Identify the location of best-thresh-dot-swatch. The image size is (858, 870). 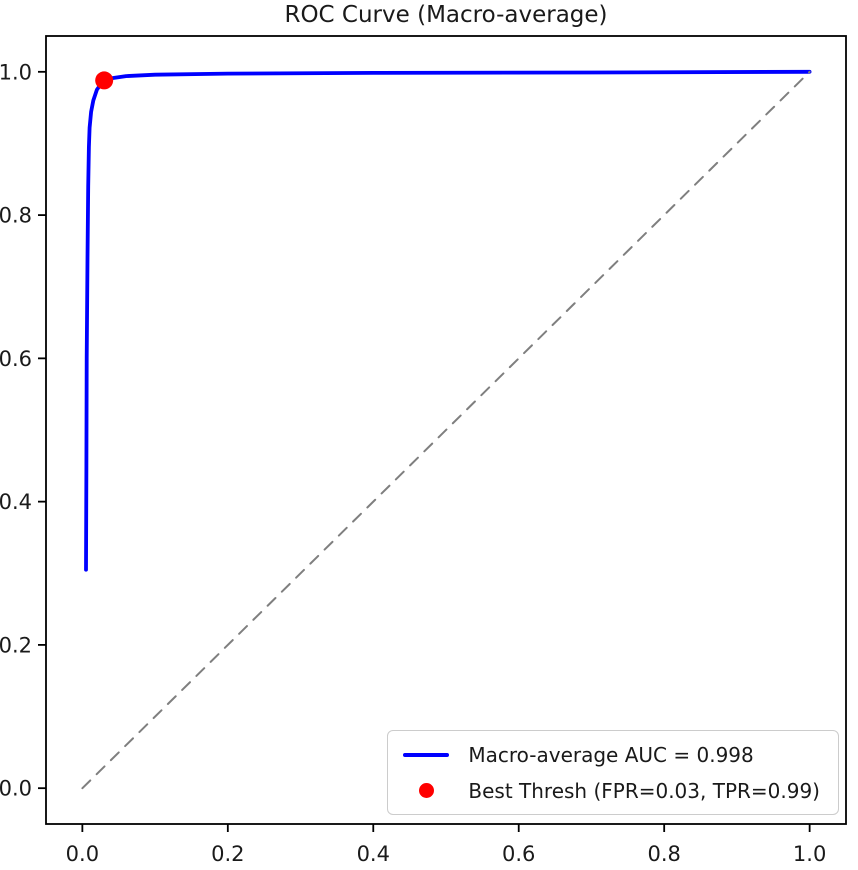
(426, 790).